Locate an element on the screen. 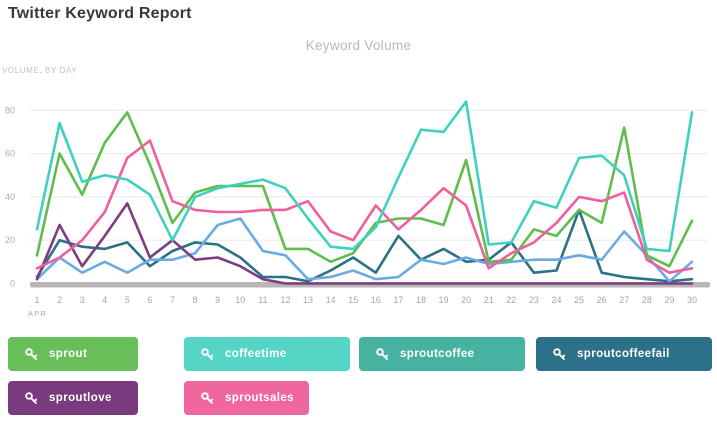  x-tick-label-9: 9 is located at coordinates (217, 300).